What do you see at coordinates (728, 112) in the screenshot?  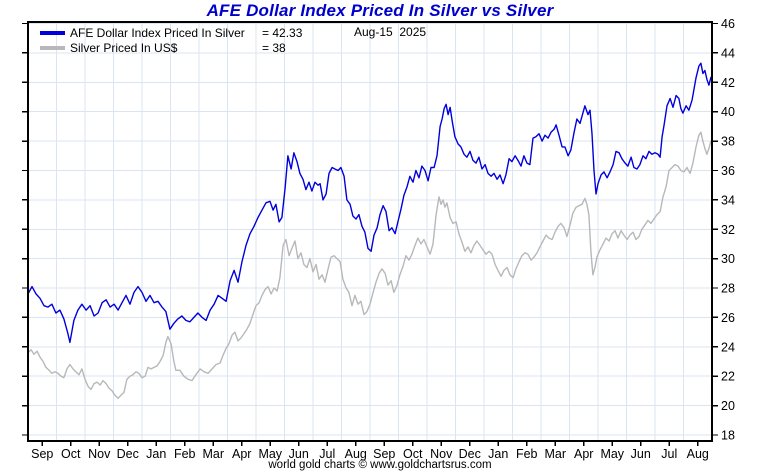 I see `y-tick-label: 40` at bounding box center [728, 112].